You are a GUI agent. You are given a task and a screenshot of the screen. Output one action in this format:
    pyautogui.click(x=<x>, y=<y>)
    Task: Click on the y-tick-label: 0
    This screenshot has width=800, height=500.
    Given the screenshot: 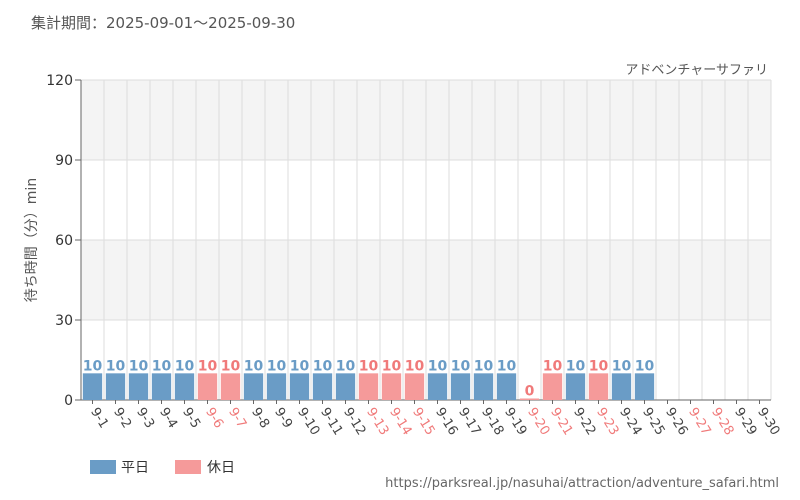 What is the action you would take?
    pyautogui.click(x=68, y=401)
    